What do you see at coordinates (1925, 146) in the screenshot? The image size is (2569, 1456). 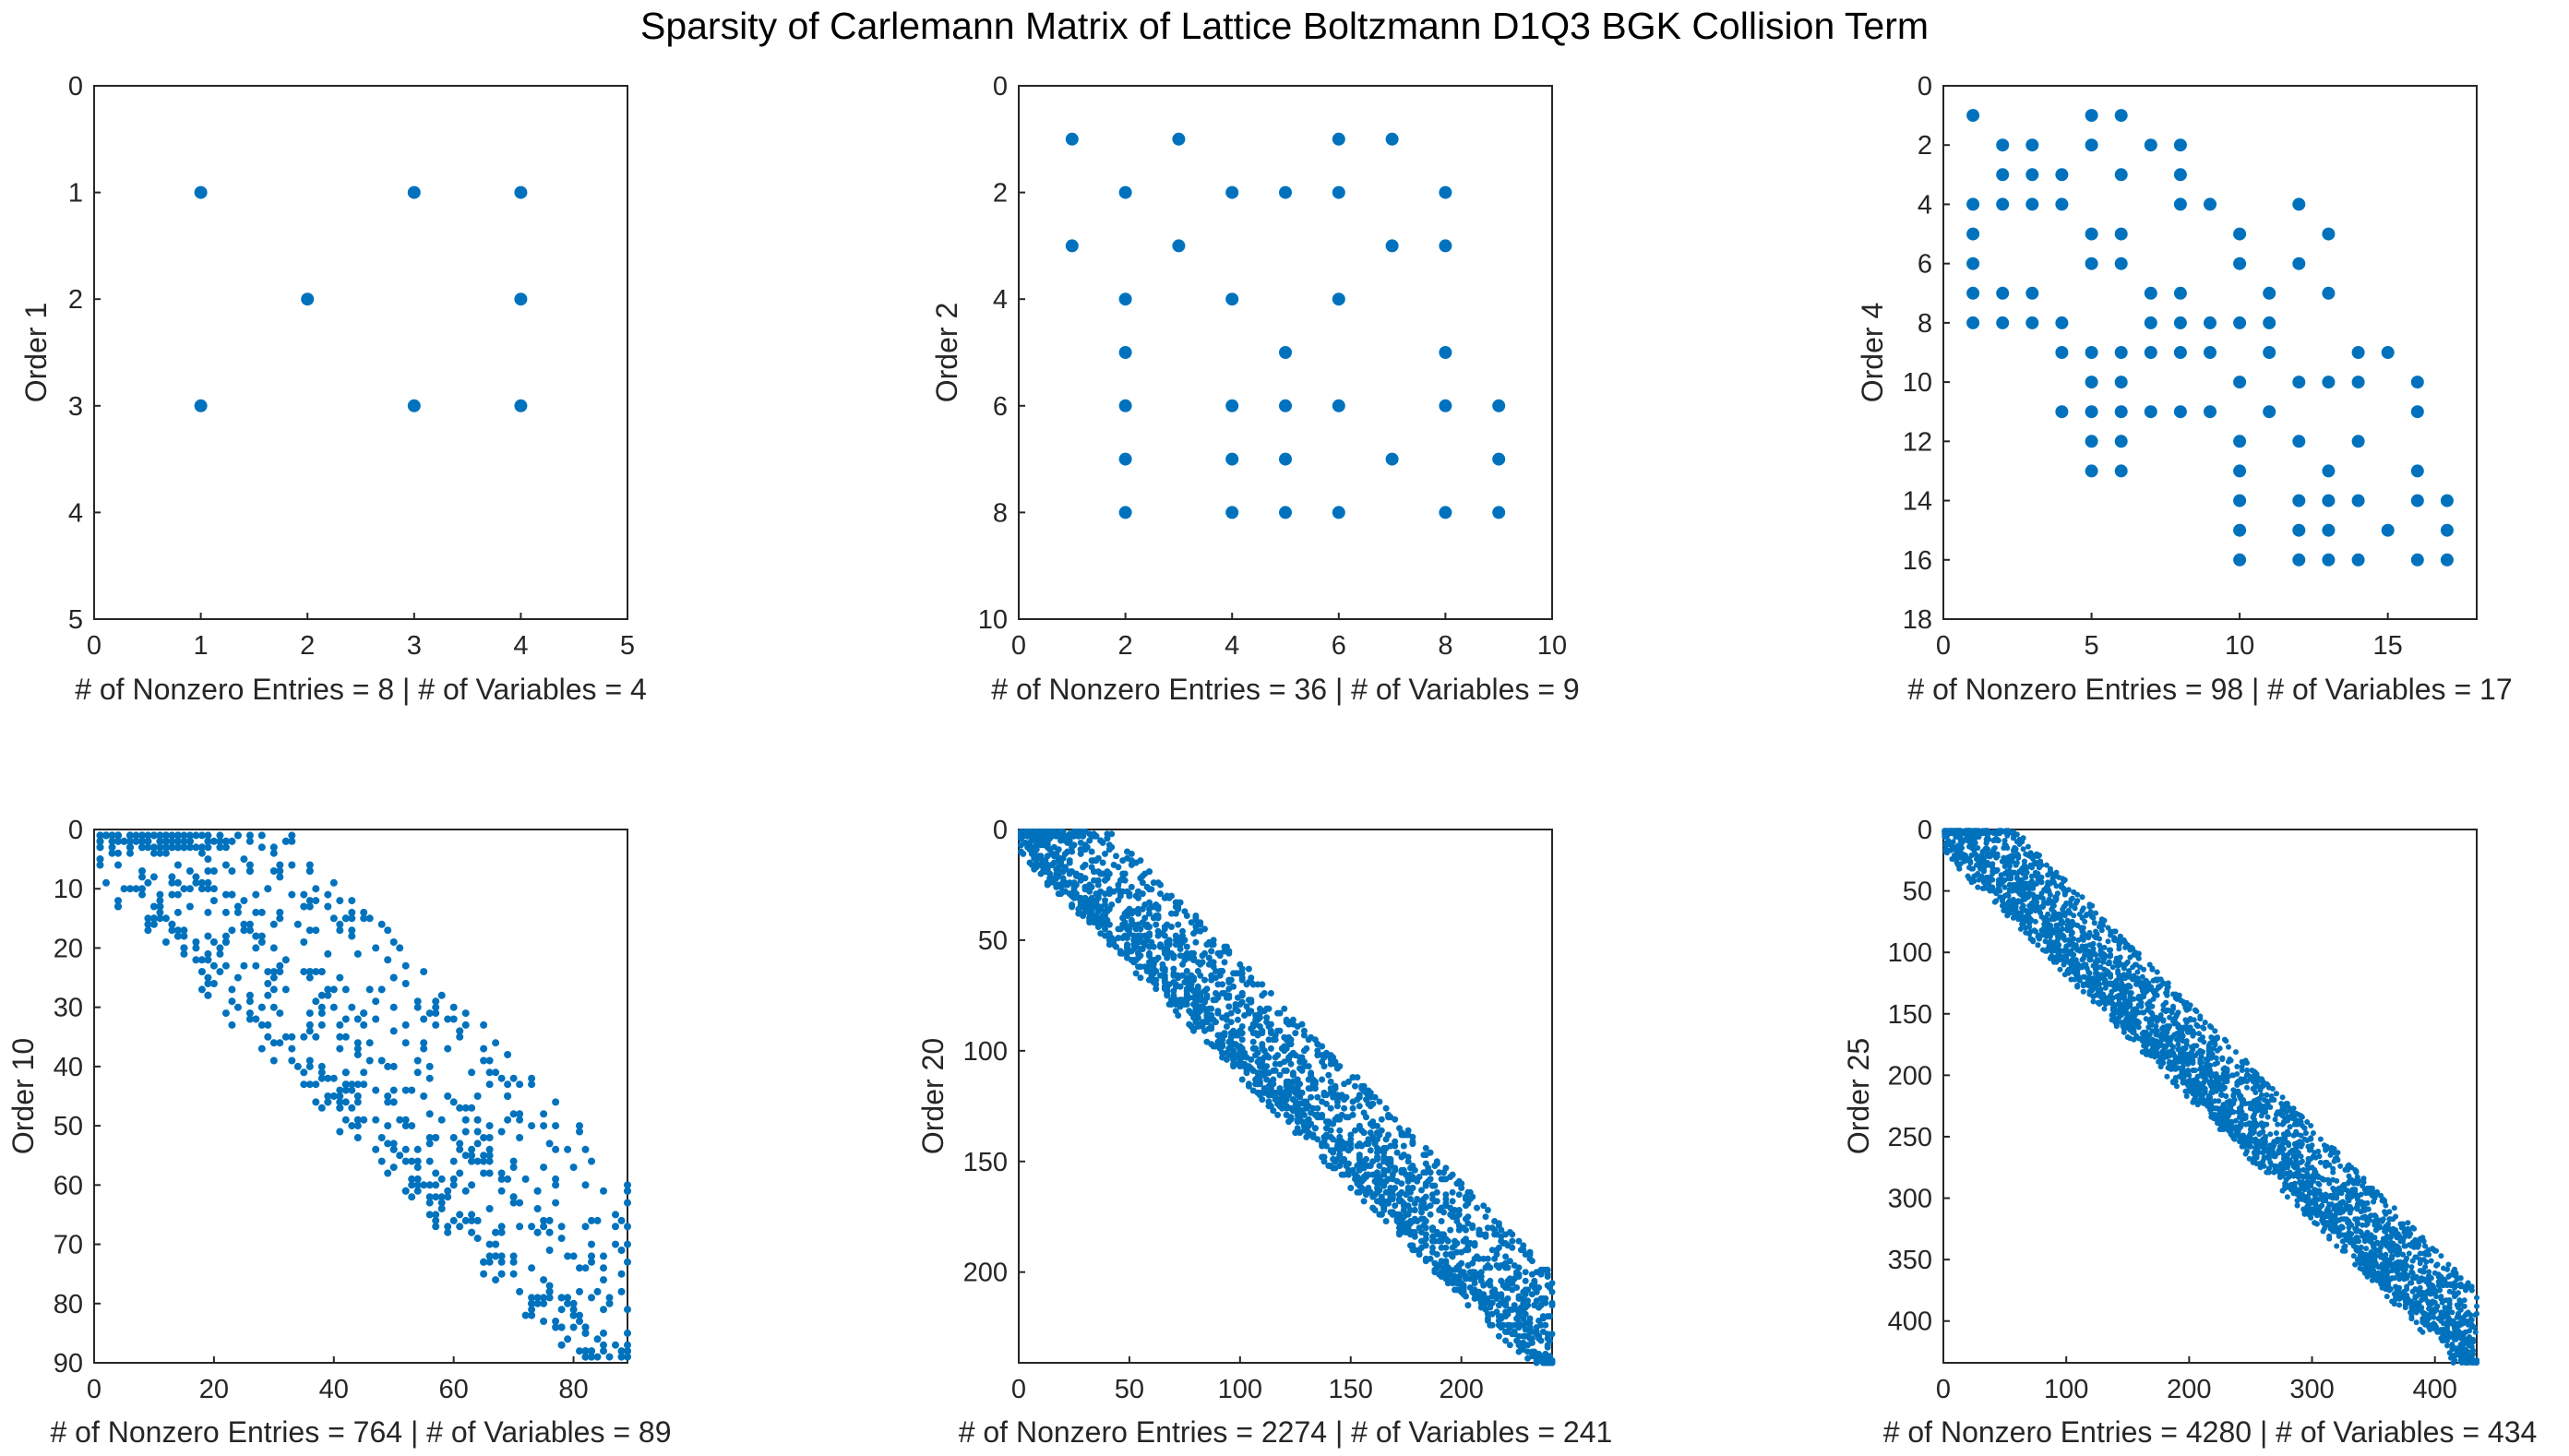 I see `y-tick-label: 2` at bounding box center [1925, 146].